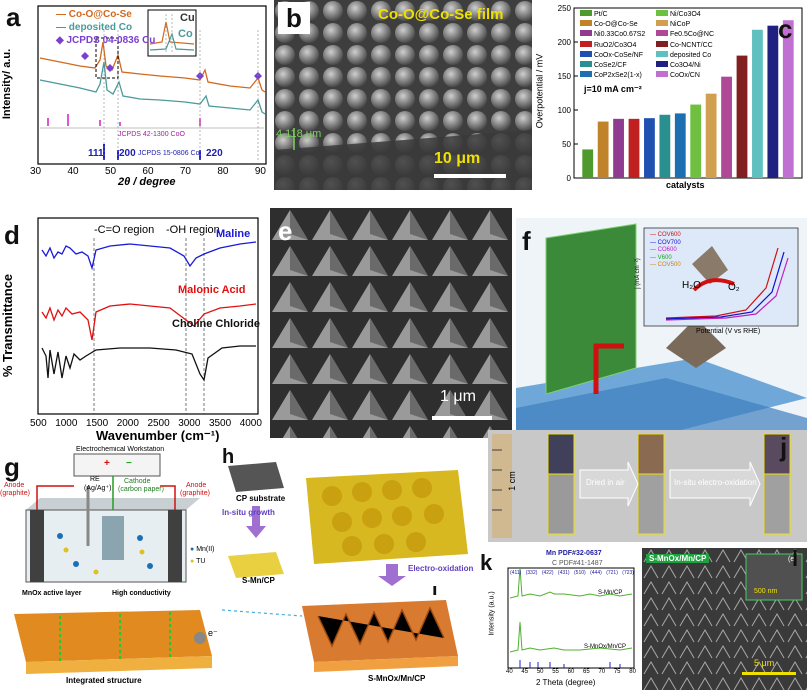 This screenshot has height=690, width=807. Describe the element at coordinates (391, 323) in the screenshot. I see `panel-e: e 1 μm` at that location.